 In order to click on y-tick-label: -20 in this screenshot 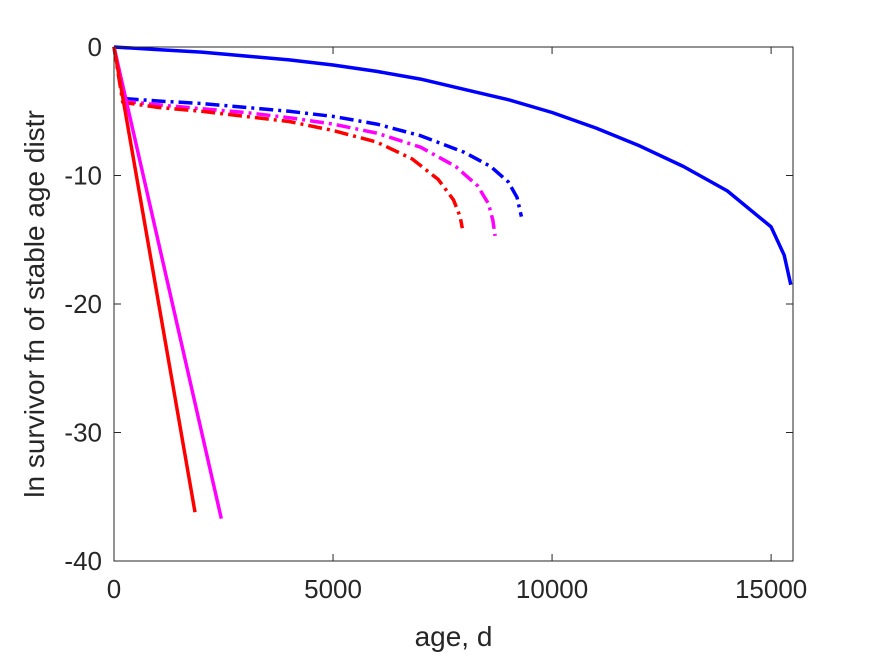, I will do `click(83, 304)`.